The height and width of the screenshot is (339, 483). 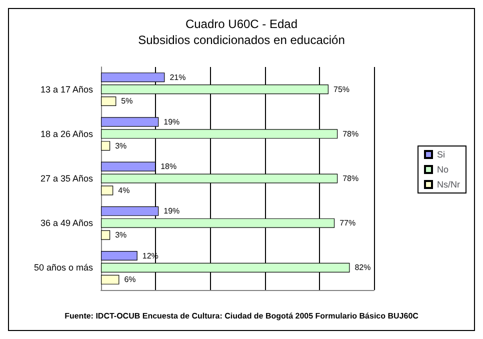 I want to click on y-tick-label: 27 a 35 Años, so click(x=67, y=179).